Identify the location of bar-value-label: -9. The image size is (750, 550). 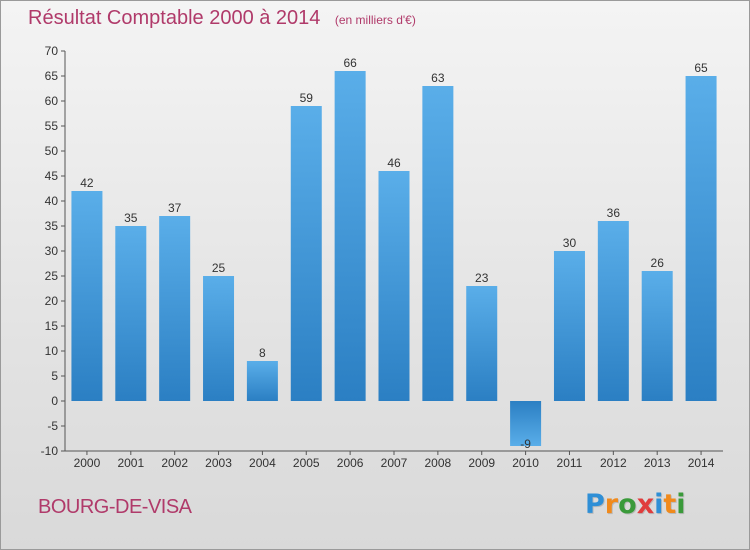
(525, 444).